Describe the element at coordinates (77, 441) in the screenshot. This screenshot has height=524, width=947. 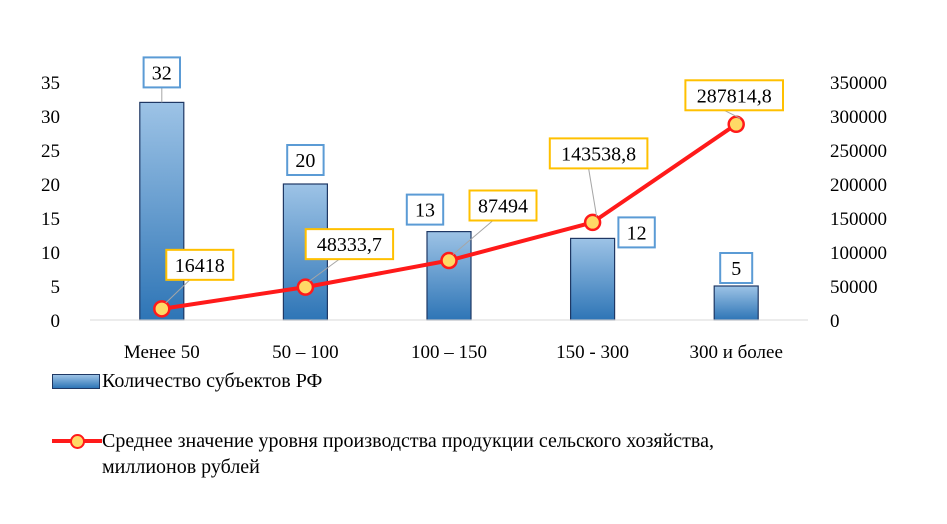
I see `legend-line-swatch` at that location.